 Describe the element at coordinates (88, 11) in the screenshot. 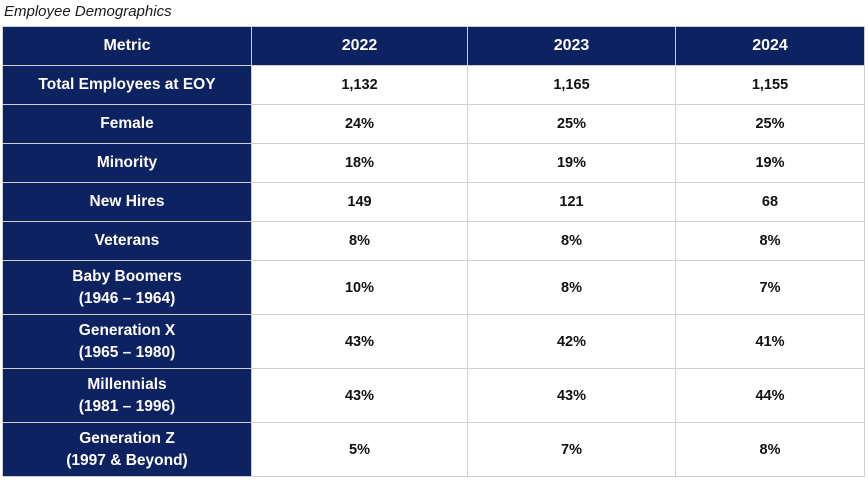

I see `table-caption: Employee Demographics` at that location.